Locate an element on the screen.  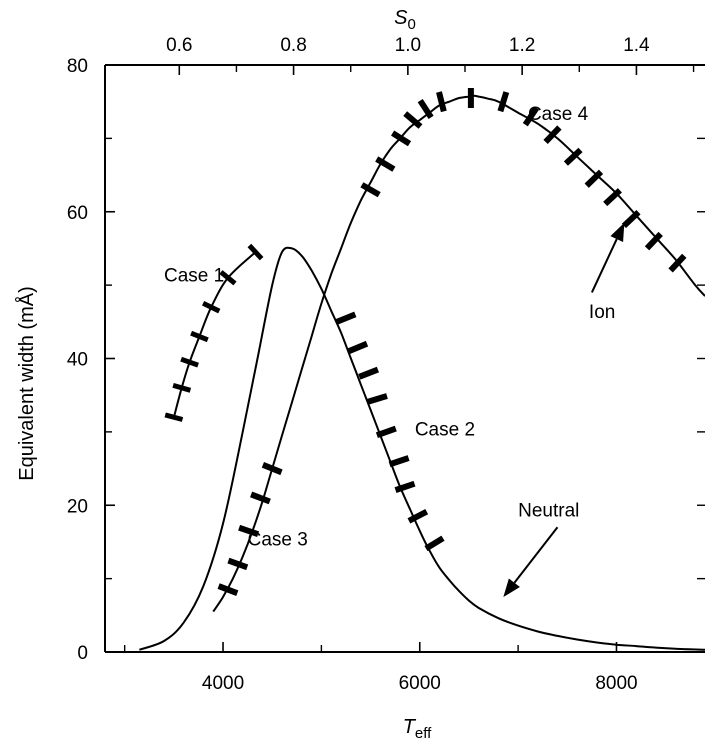
x2-tick-label: 0.6 is located at coordinates (179, 45).